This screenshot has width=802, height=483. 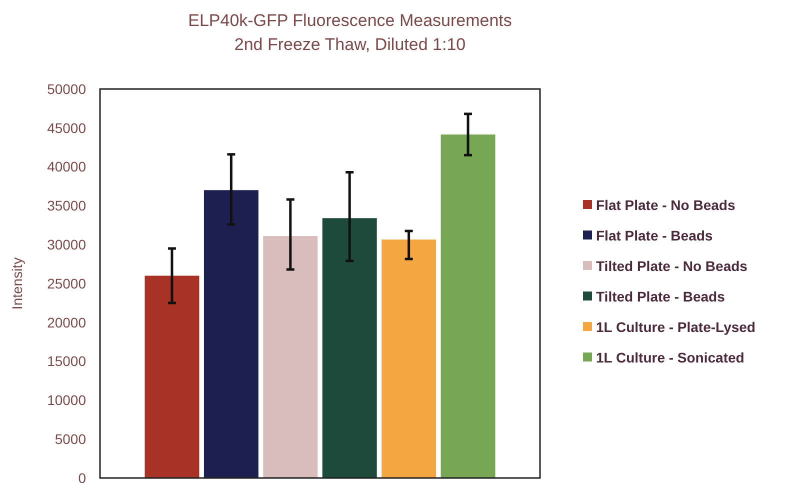 What do you see at coordinates (66, 206) in the screenshot?
I see `y-tick-label: 35000` at bounding box center [66, 206].